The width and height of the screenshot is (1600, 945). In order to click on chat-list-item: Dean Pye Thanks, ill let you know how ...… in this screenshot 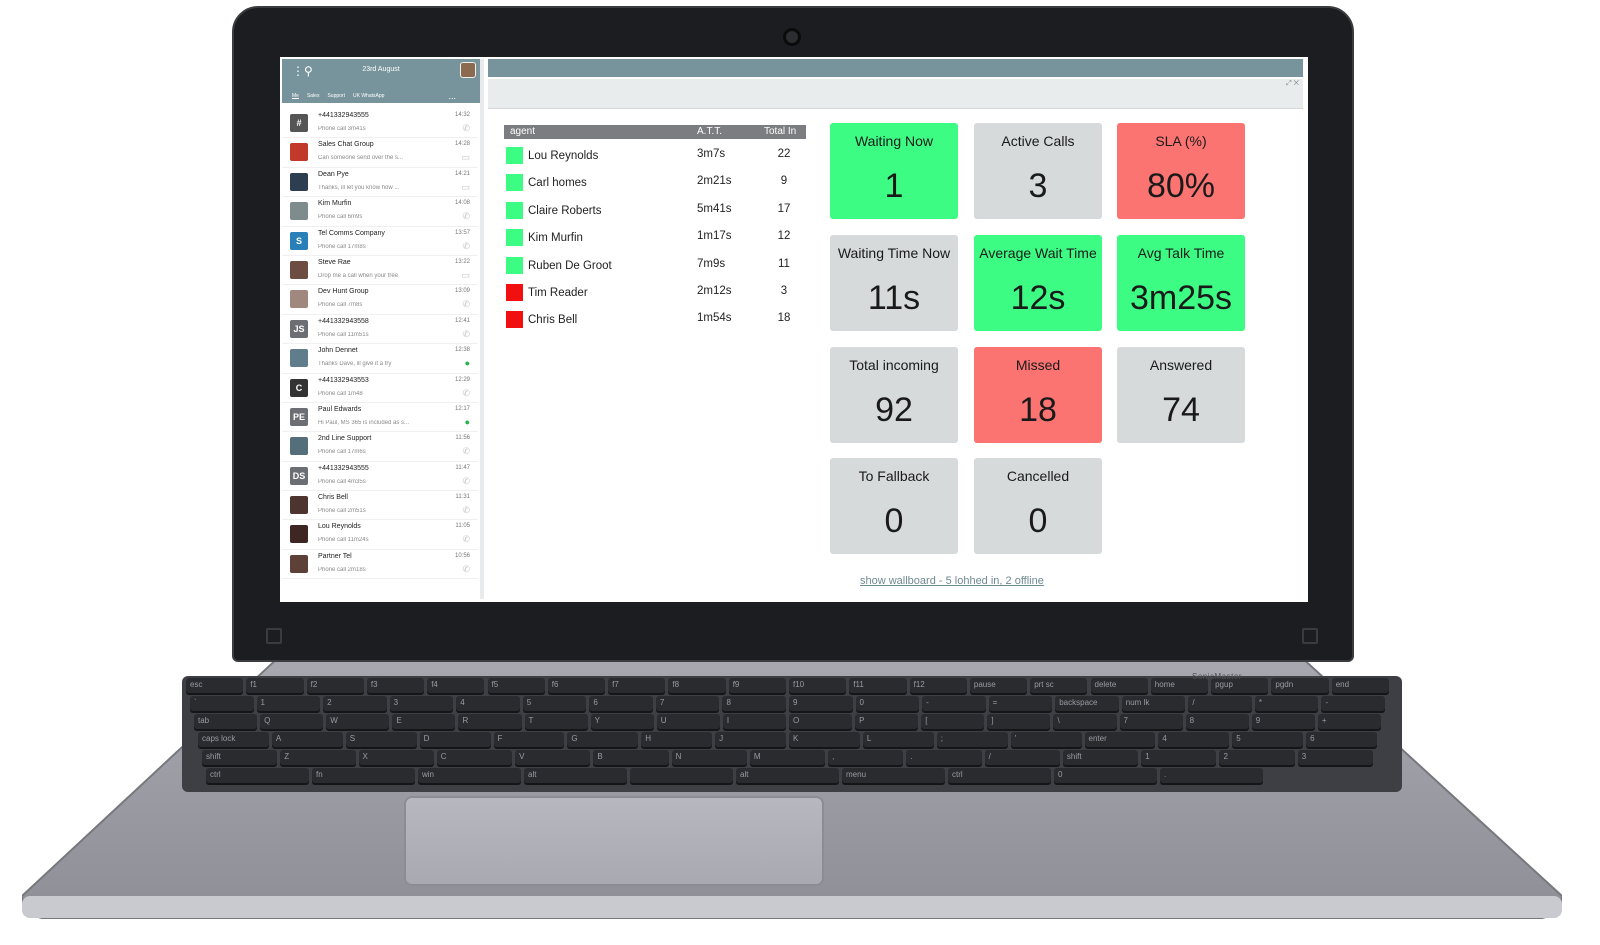, I will do `click(380, 183)`.